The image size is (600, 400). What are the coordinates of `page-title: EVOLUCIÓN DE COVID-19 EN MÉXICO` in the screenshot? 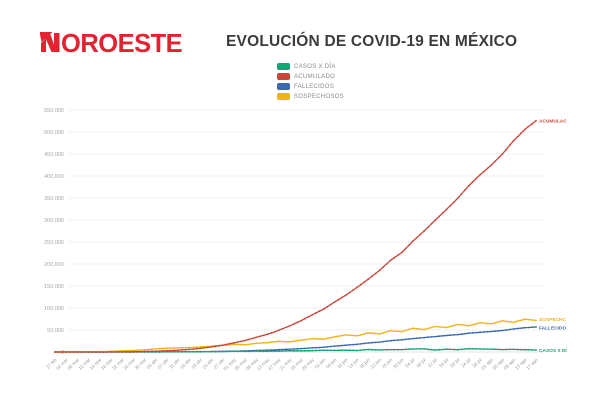 It's located at (372, 41).